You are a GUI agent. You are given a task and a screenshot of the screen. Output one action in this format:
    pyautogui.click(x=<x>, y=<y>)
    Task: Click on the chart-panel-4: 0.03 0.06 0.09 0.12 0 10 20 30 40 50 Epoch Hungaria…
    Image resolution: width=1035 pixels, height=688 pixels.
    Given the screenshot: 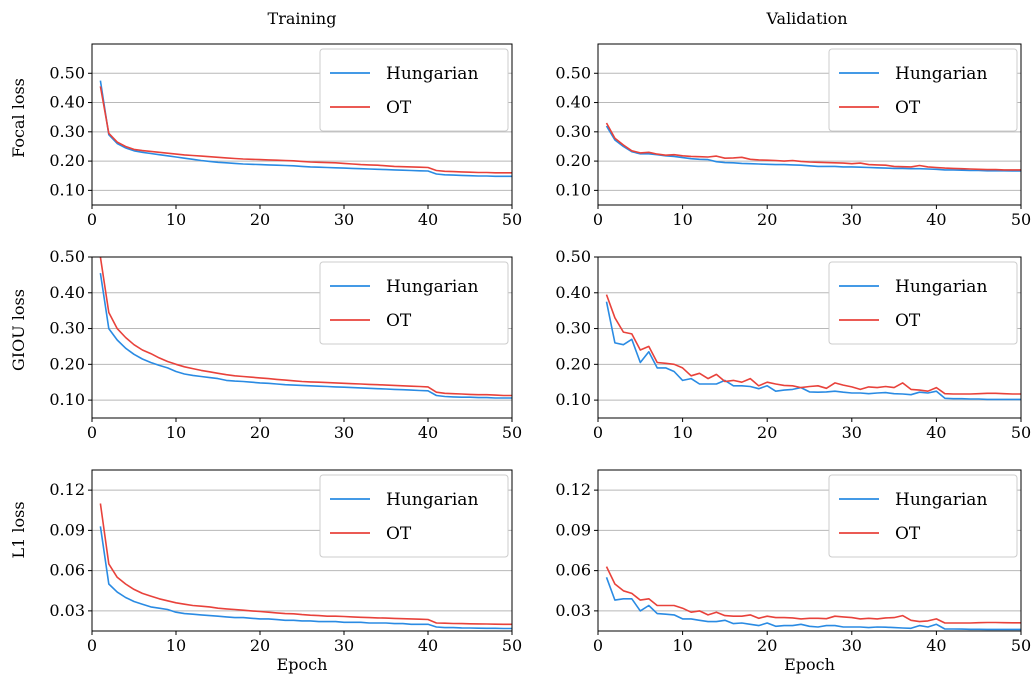 What is the action you would take?
    pyautogui.click(x=285, y=571)
    